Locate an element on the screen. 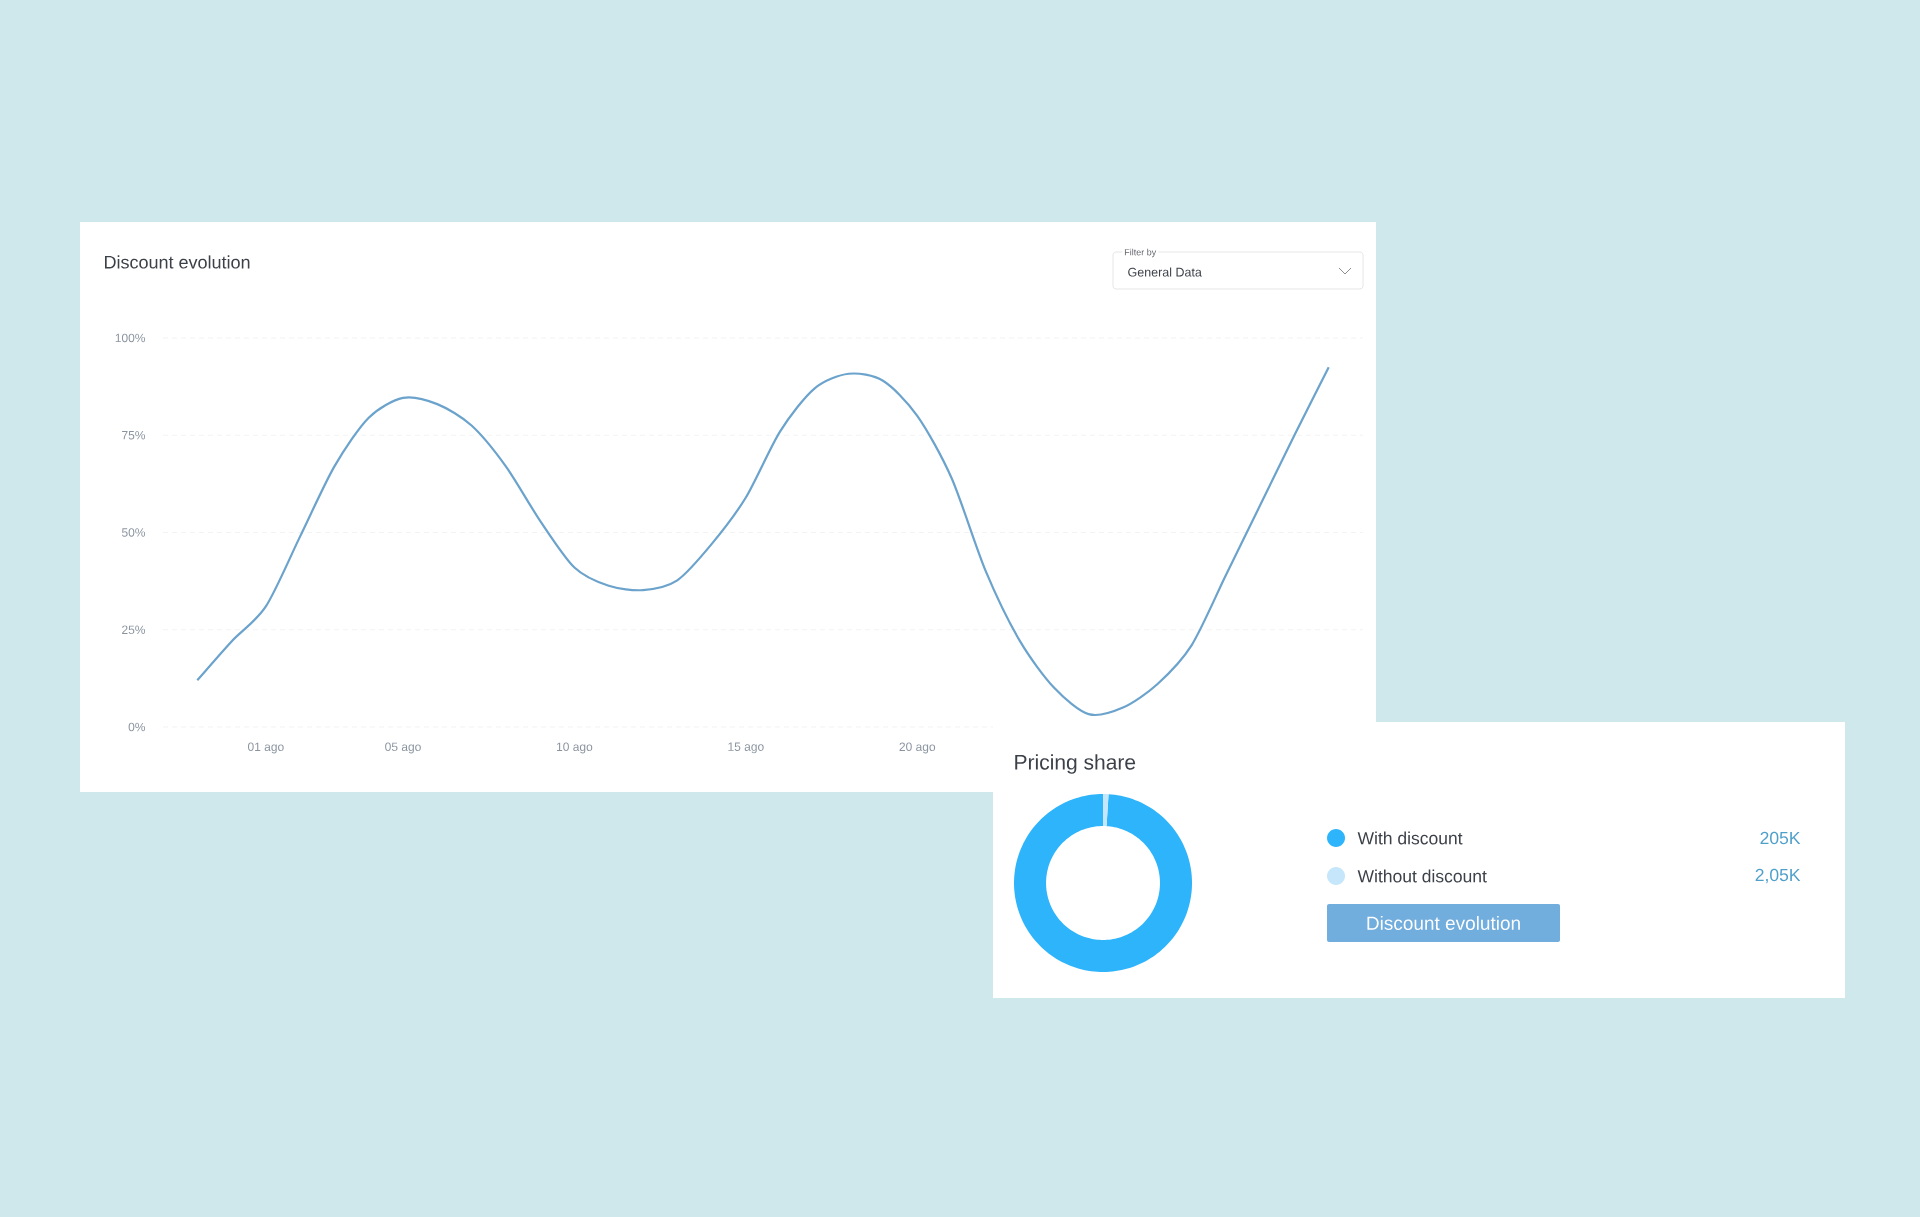 The width and height of the screenshot is (1920, 1217). x-tick-label: 20 ago is located at coordinates (917, 748).